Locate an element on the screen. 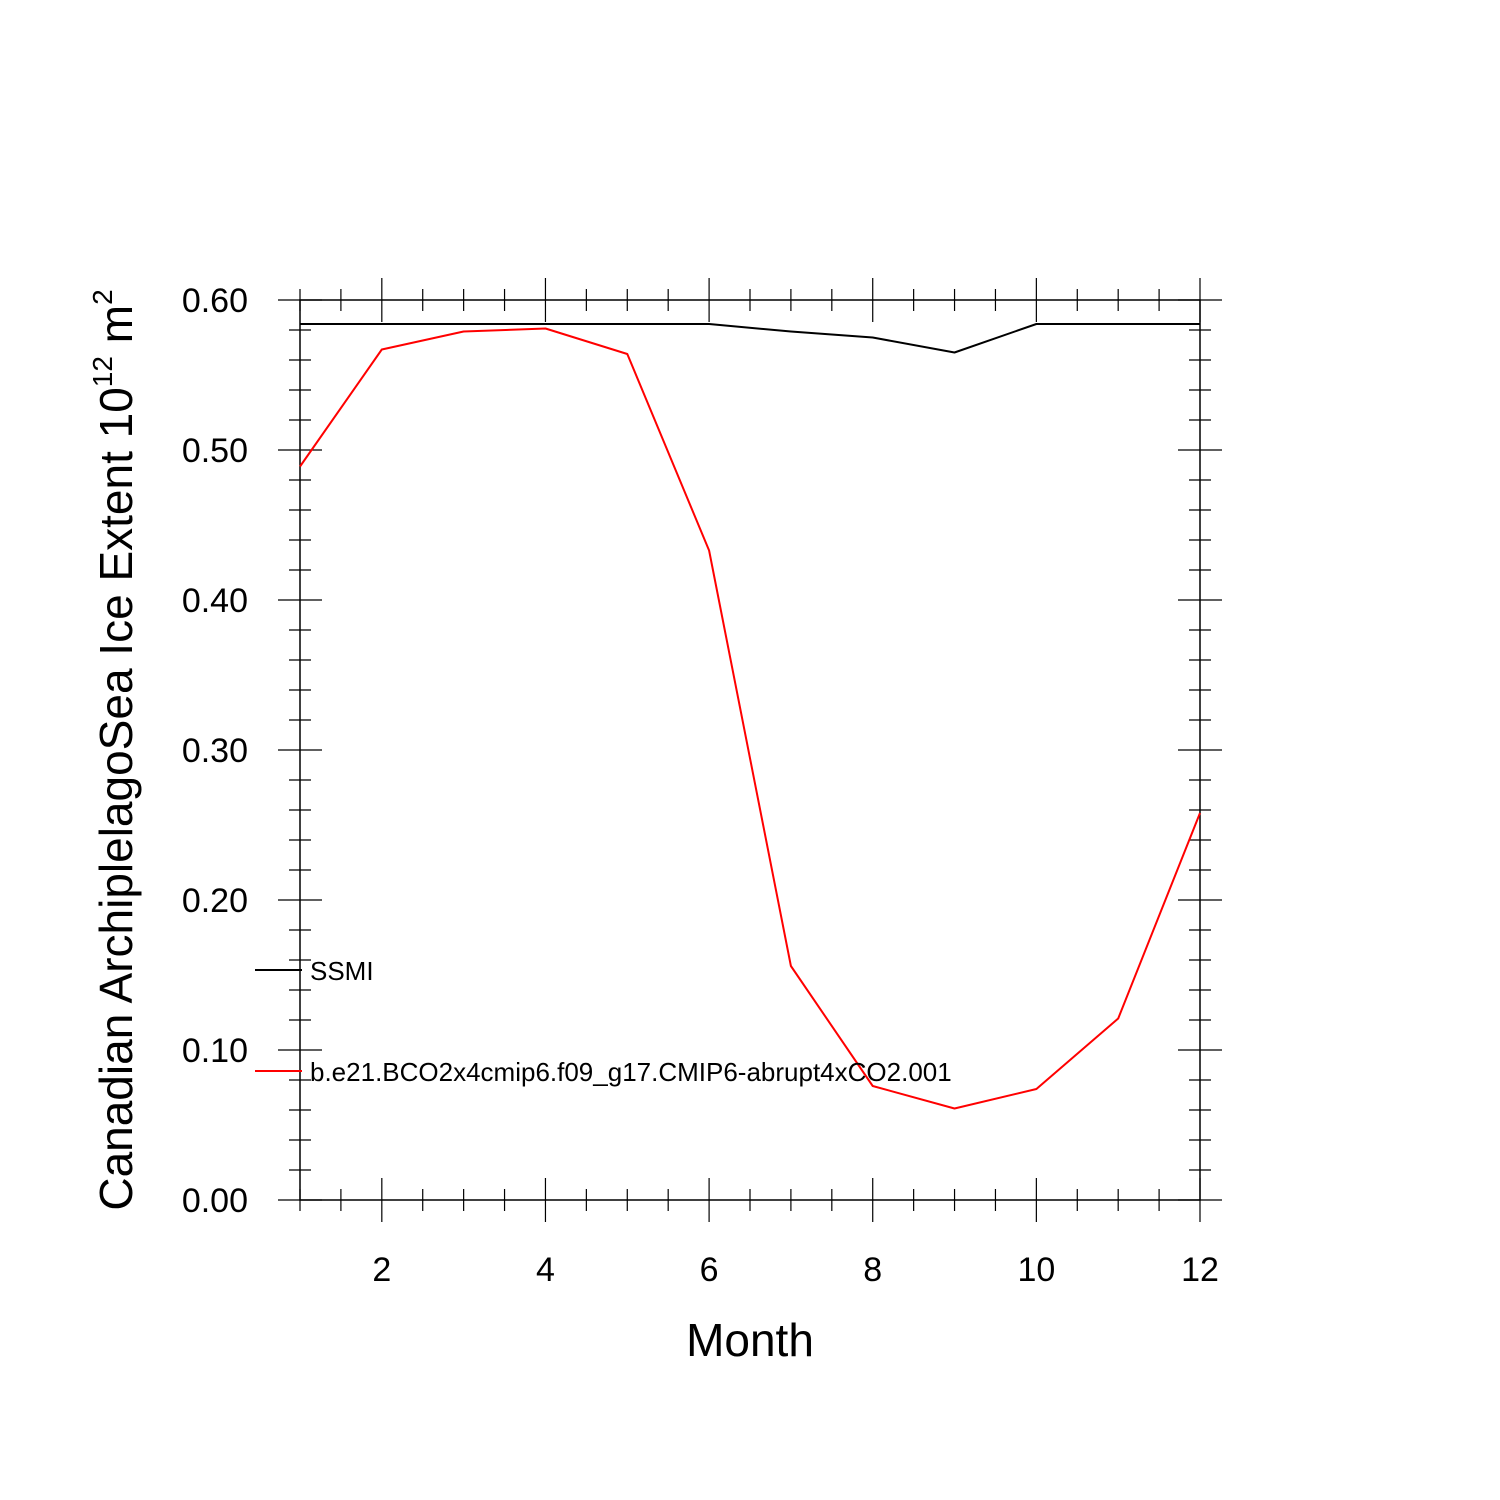 The height and width of the screenshot is (1500, 1500). x-tick-label: 2 is located at coordinates (381, 1270).